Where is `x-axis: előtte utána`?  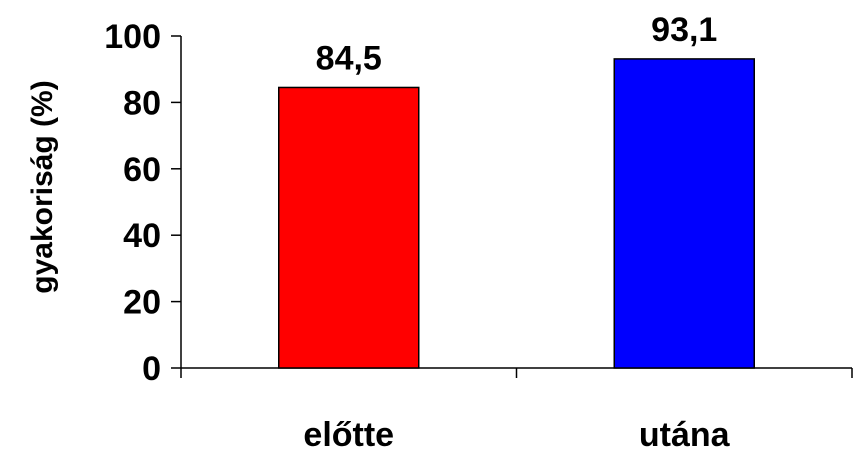 x-axis: előtte utána is located at coordinates (516, 408).